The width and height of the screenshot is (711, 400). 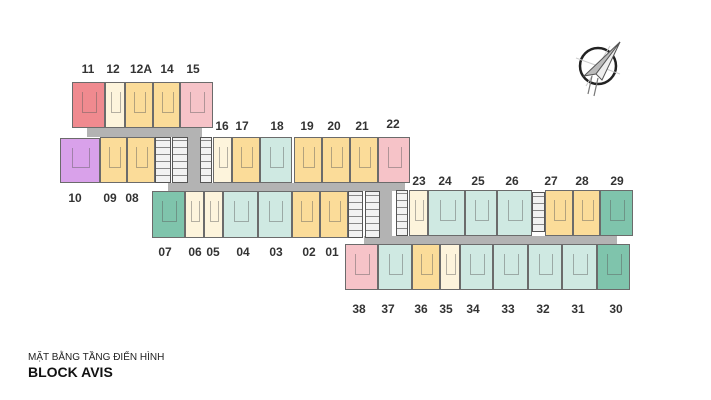 I want to click on unit-label: 03, so click(x=276, y=252).